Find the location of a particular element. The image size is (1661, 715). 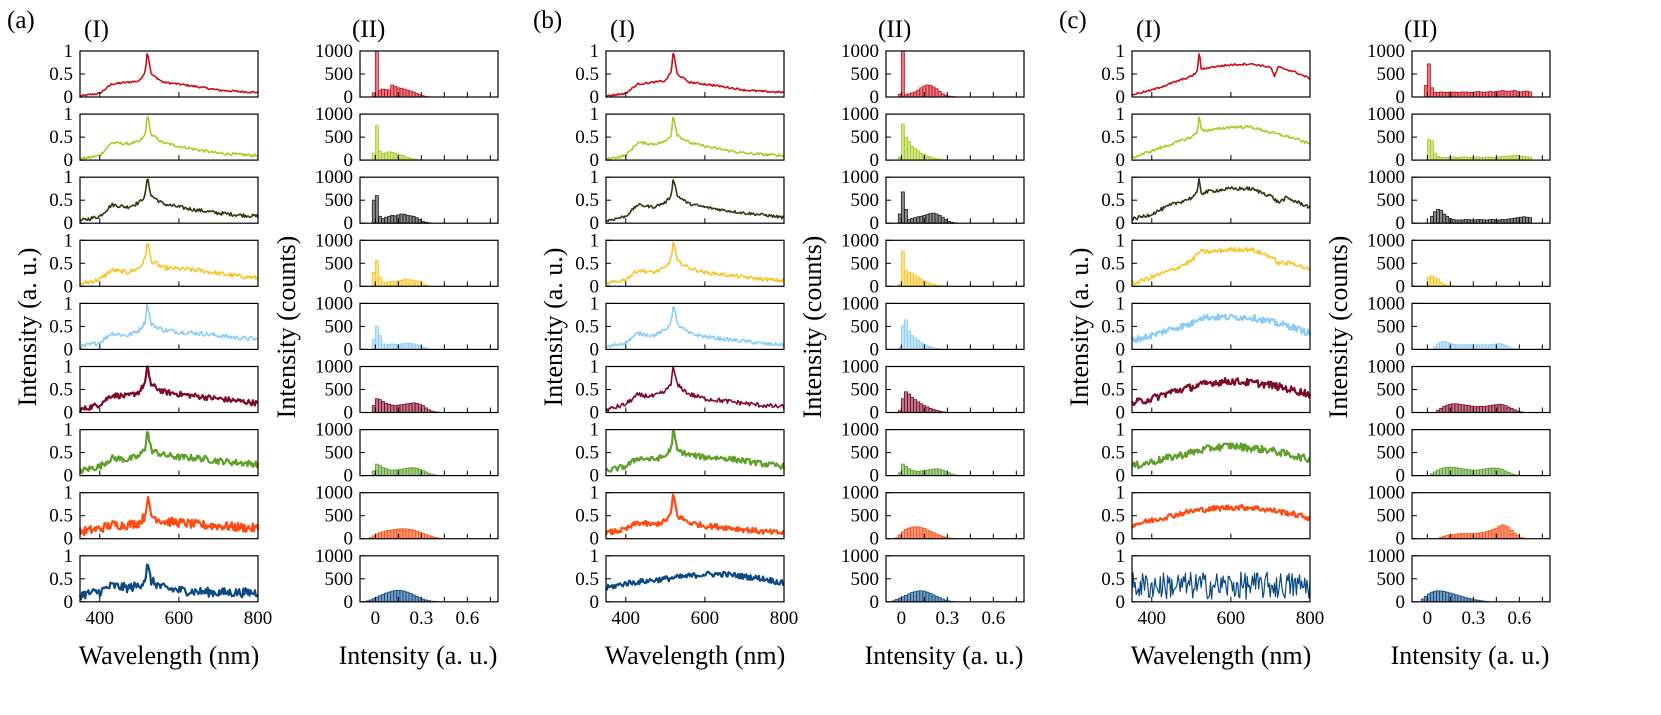

spectrum-y-axis-title: Intensity (a. u.) is located at coordinates (1079, 327).